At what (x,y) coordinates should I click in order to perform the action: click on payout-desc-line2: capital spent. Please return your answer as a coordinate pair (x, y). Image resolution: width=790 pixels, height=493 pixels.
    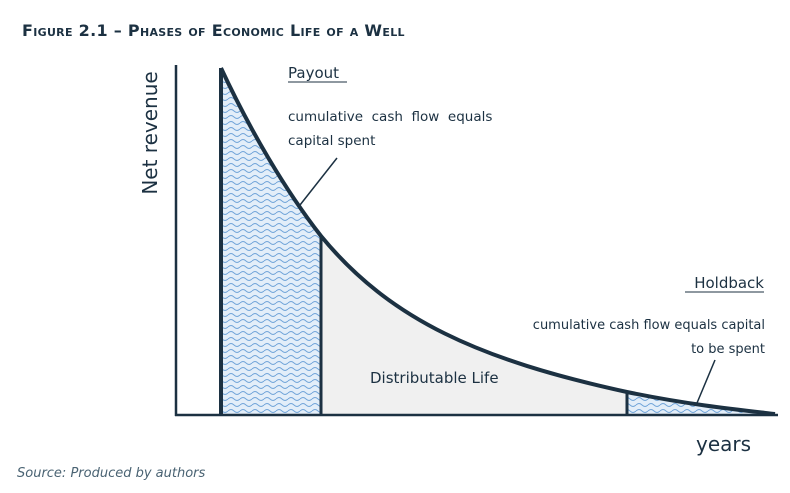
    Looking at the image, I should click on (331, 141).